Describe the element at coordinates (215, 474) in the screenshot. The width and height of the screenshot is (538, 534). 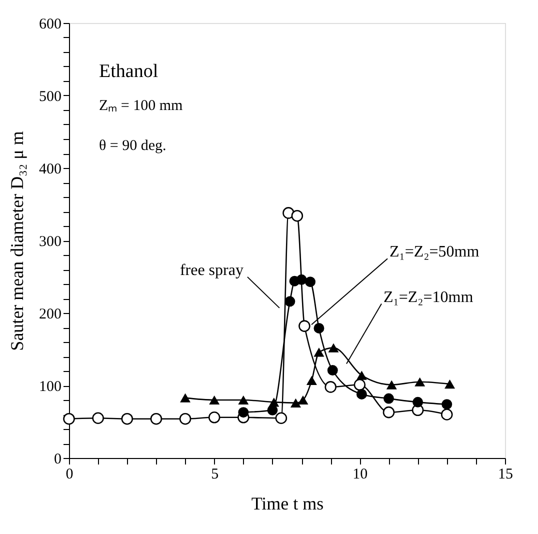
I see `x-tick-label: 5` at that location.